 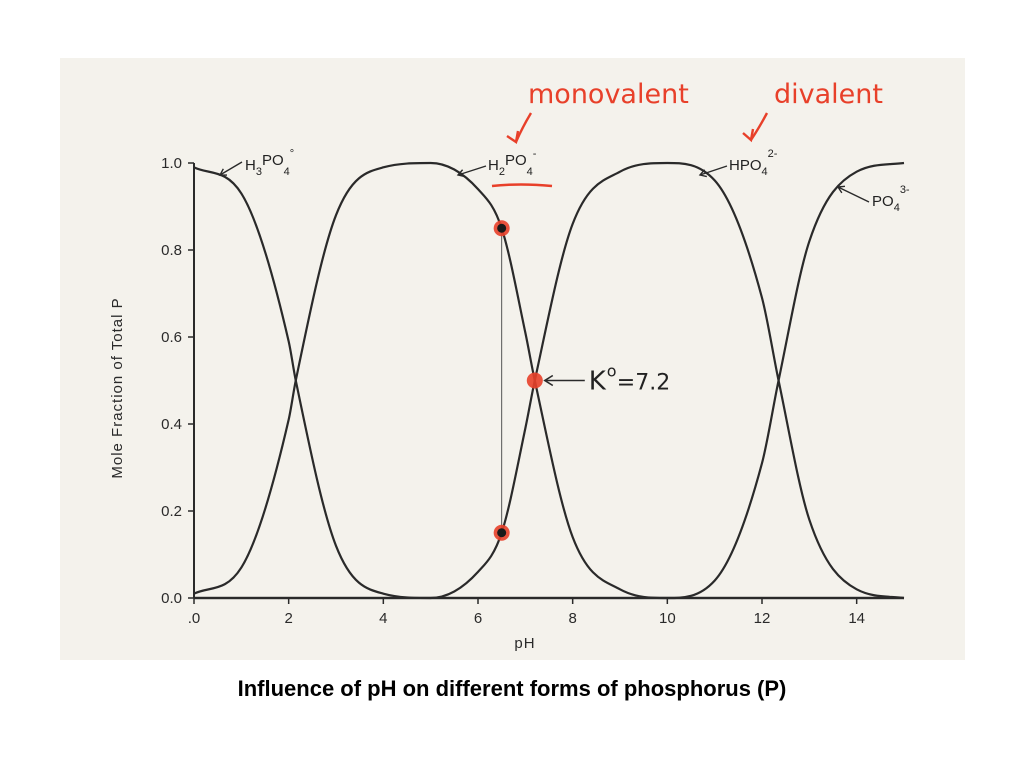 I want to click on pk-label-value: =7.2, so click(x=643, y=383).